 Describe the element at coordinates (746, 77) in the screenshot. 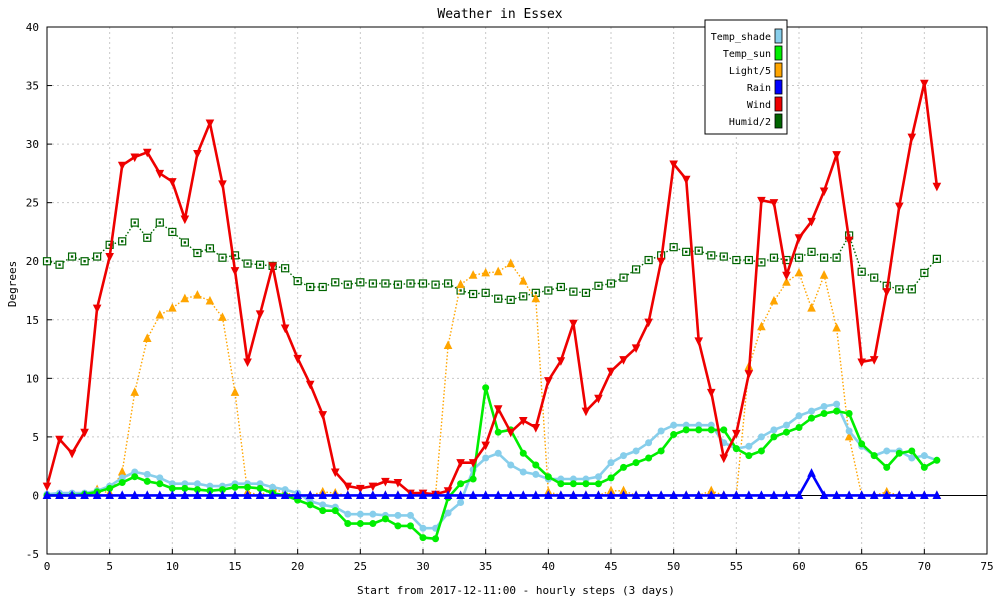

I see `legend: Temp_shade Temp_sun Light/5 Rain Wind Humid/2` at that location.